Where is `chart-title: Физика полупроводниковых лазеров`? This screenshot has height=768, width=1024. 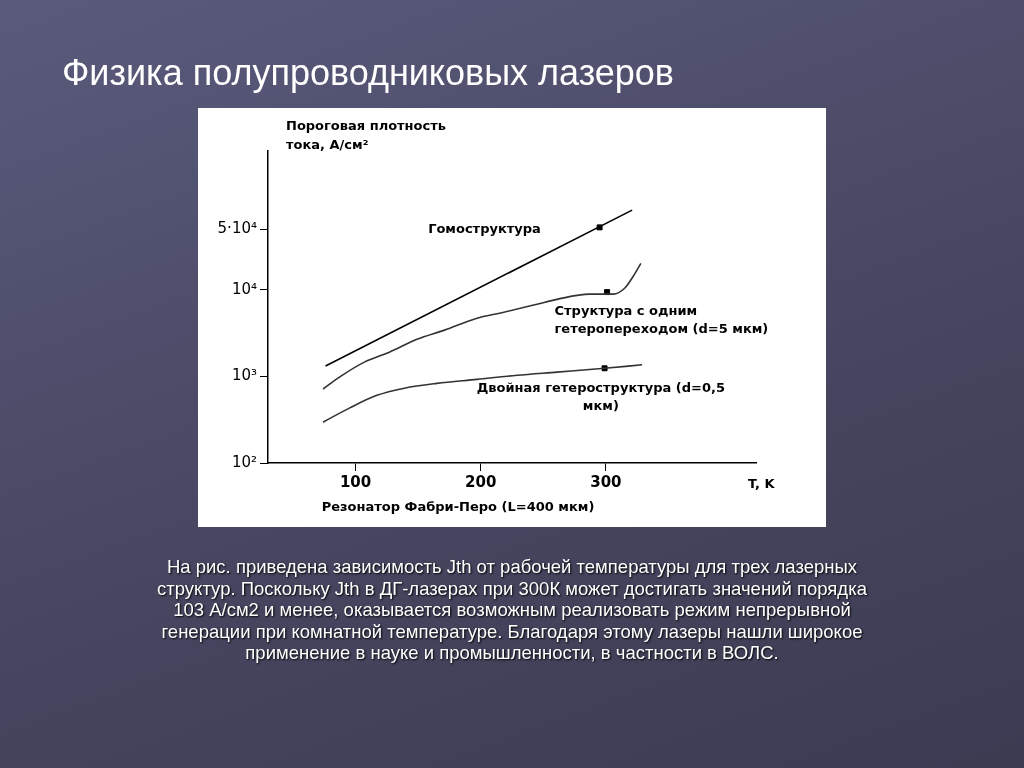
chart-title: Физика полупроводниковых лазеров is located at coordinates (368, 73).